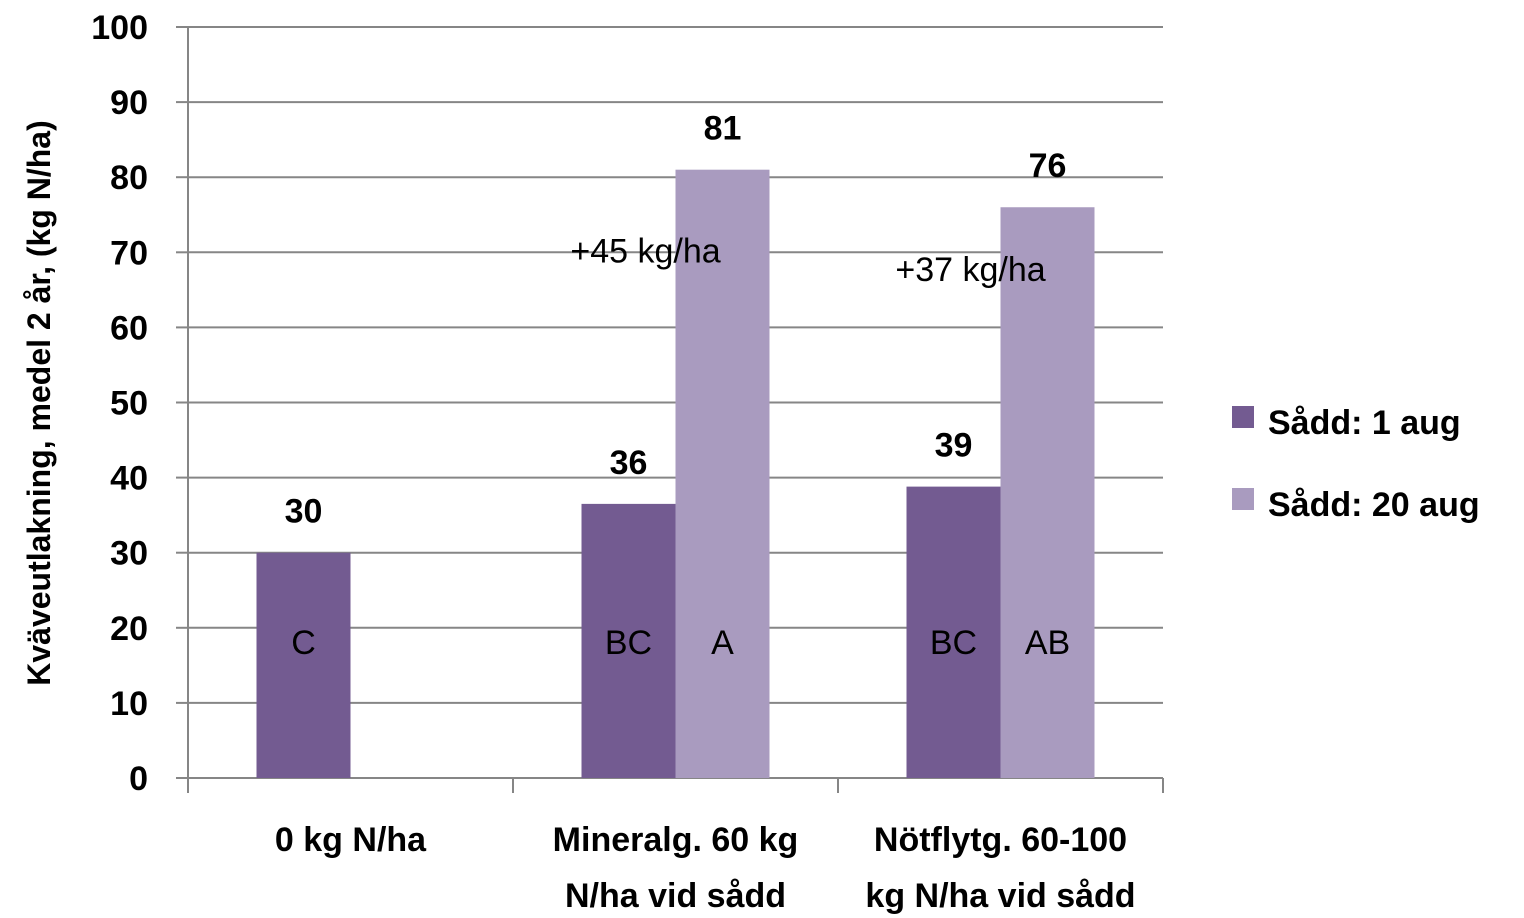 This screenshot has width=1524, height=918. Describe the element at coordinates (129, 704) in the screenshot. I see `y-tick-label: 10` at that location.